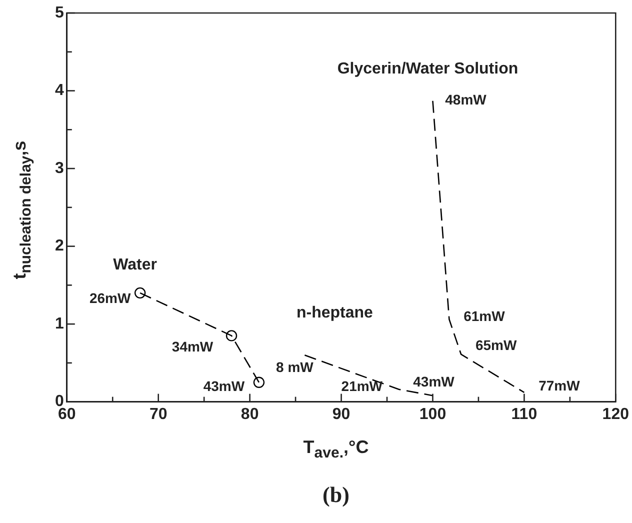  I want to click on text: n-heptane, so click(335, 313).